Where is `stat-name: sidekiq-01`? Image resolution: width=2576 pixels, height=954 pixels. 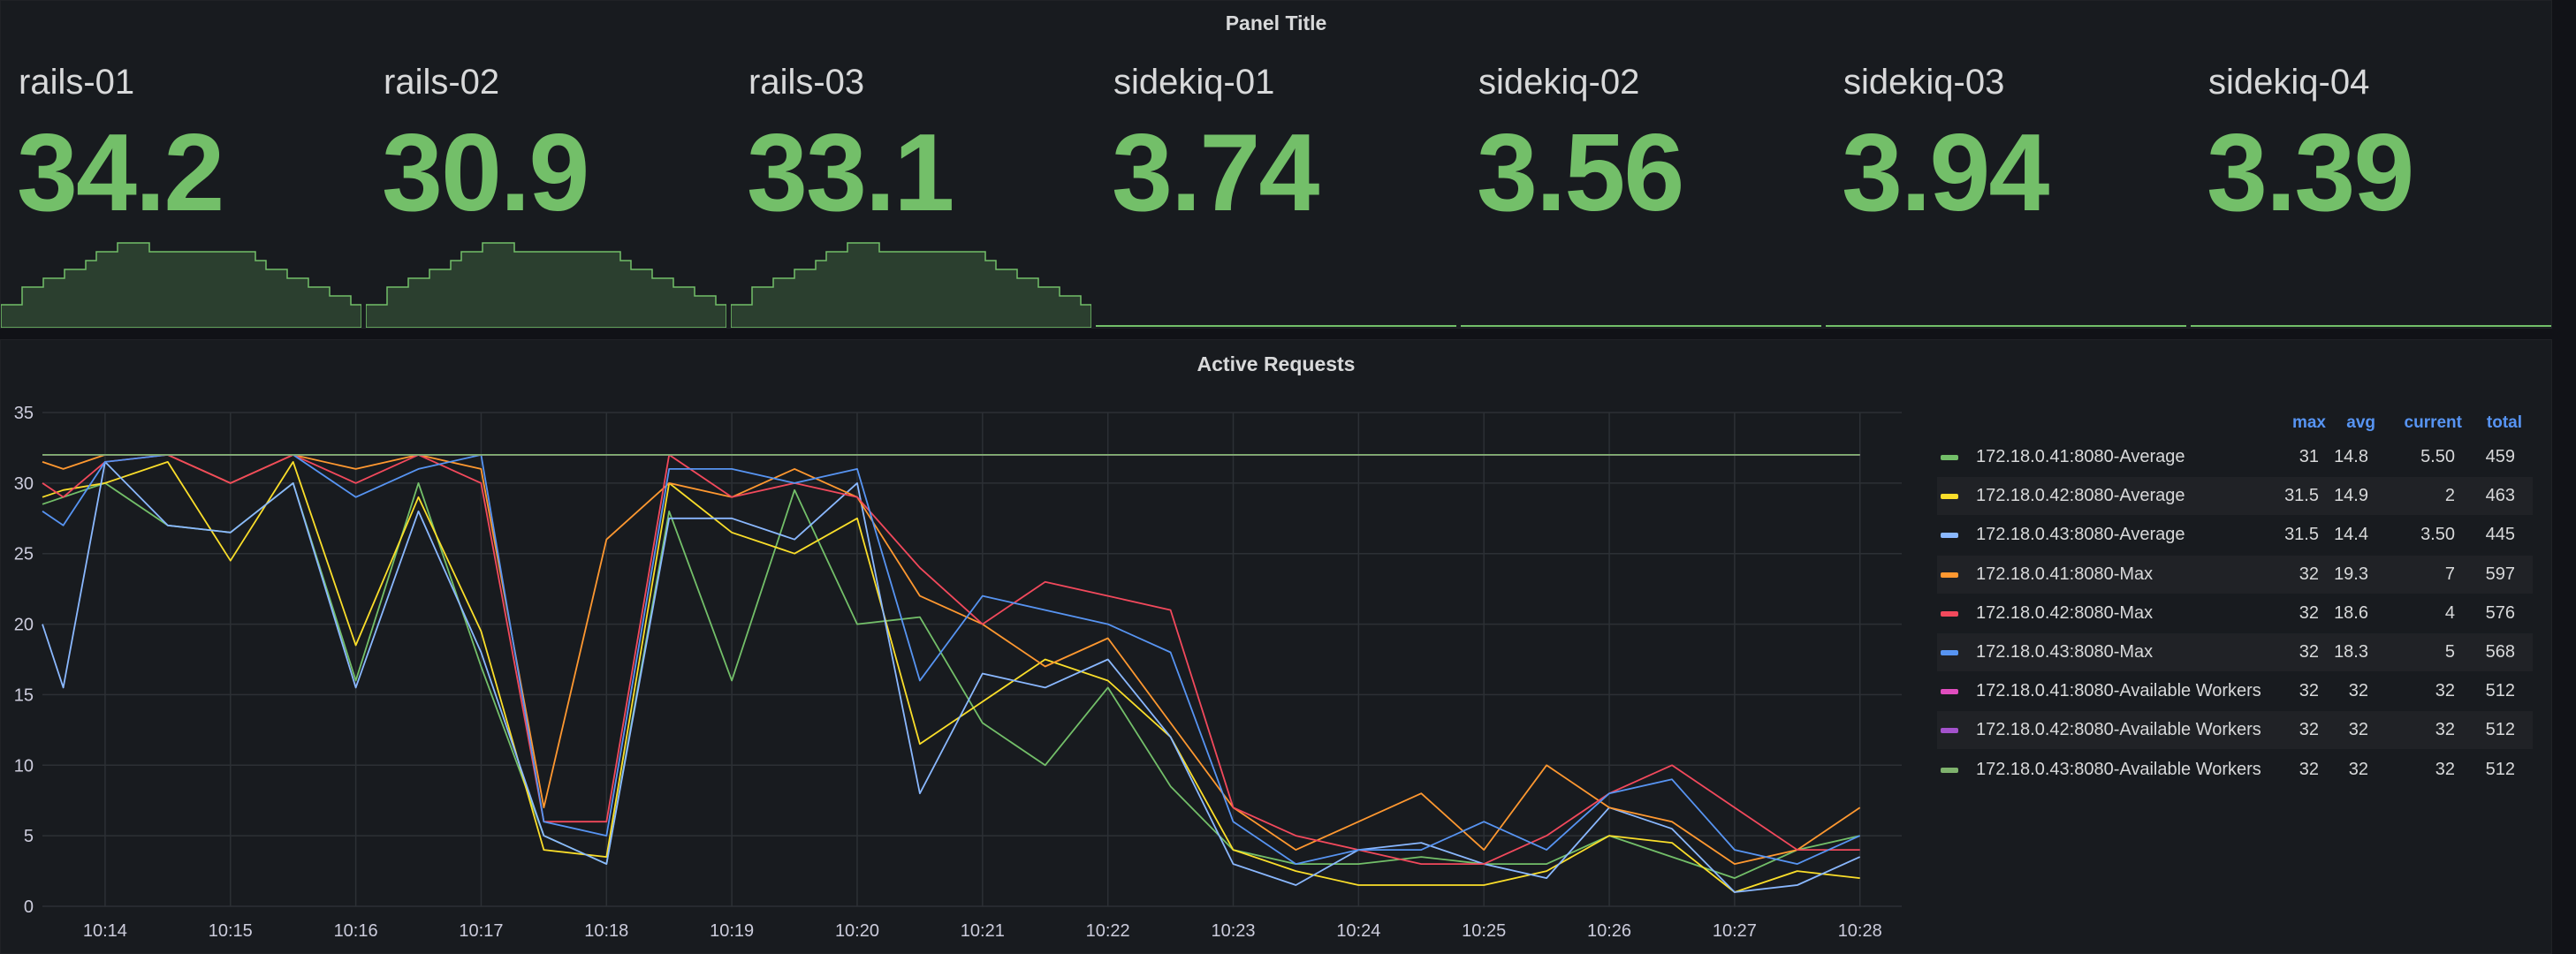 stat-name: sidekiq-01 is located at coordinates (1194, 82).